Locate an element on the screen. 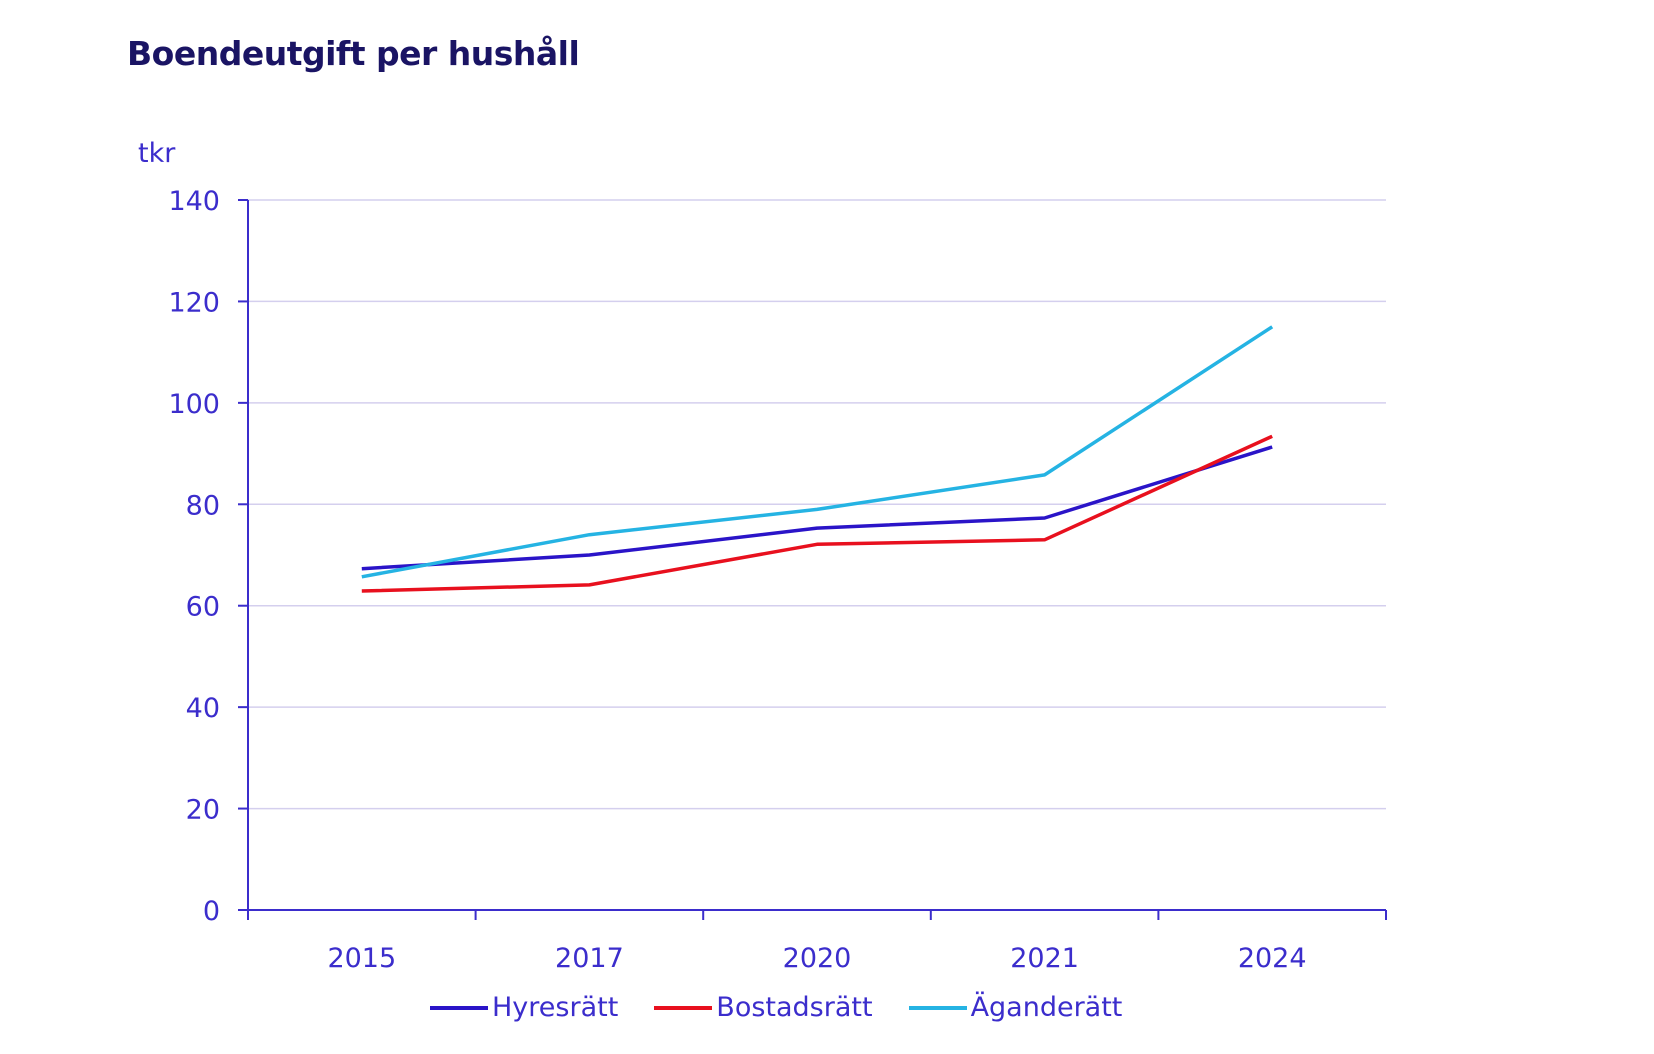 This screenshot has width=1654, height=1054. series-line-aganderatt is located at coordinates (817, 452).